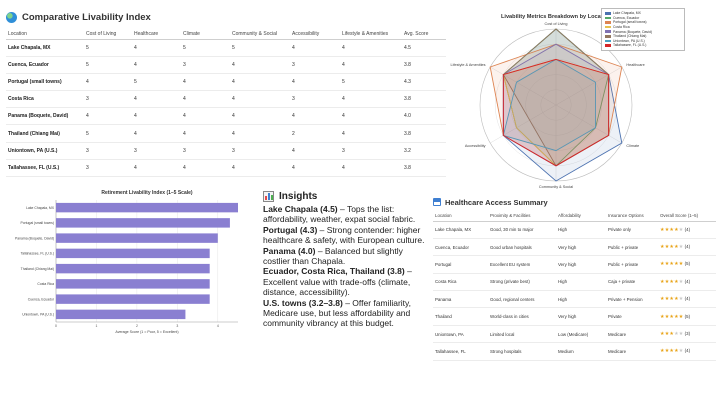  I want to click on table-row: Thailand (Chiang Mai) 5 4 4 4 2 4 3.8, so click(226, 133).